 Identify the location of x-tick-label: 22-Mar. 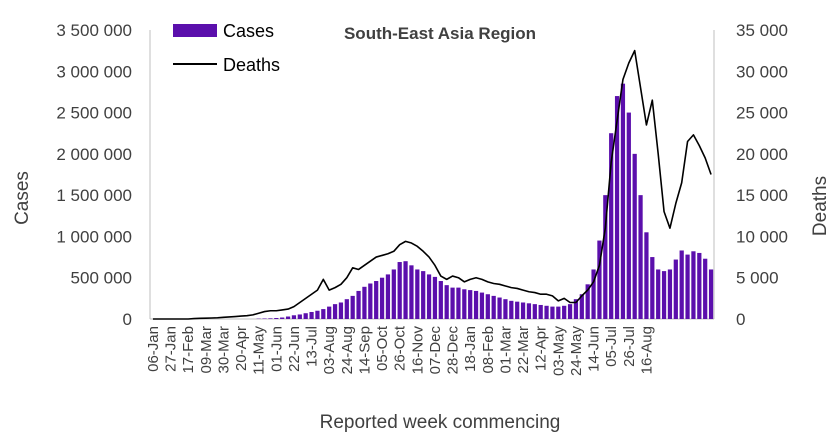
(523, 350).